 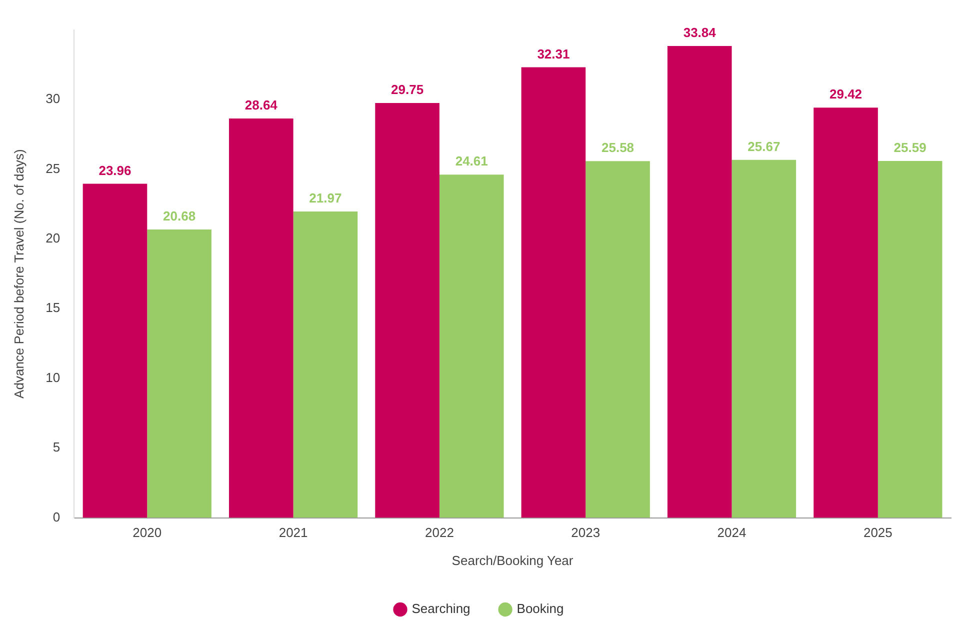 I want to click on data-label: 23.96, so click(x=115, y=170).